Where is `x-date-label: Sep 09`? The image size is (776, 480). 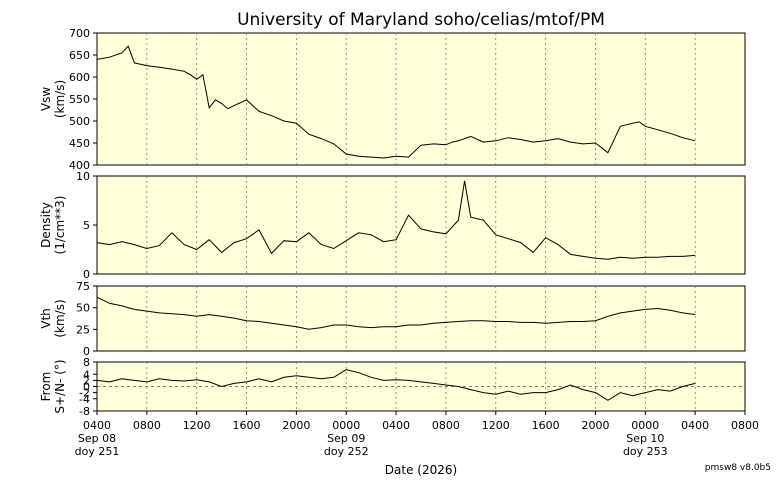
x-date-label: Sep 09 is located at coordinates (346, 438).